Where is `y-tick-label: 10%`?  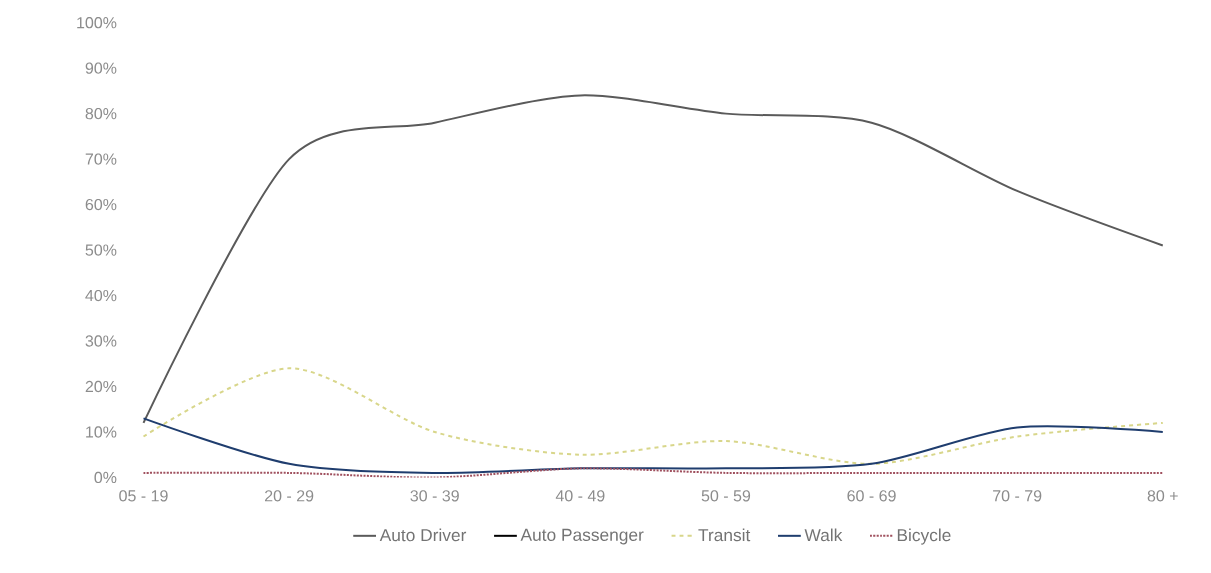 y-tick-label: 10% is located at coordinates (101, 432).